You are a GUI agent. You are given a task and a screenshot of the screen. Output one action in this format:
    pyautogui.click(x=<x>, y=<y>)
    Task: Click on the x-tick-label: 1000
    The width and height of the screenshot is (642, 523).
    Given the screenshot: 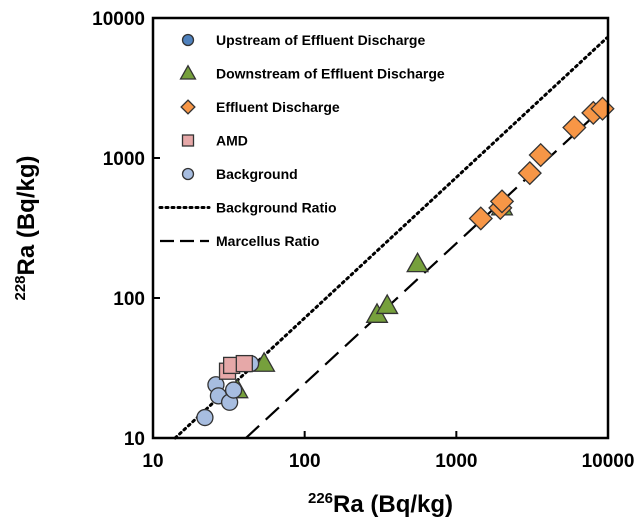 What is the action you would take?
    pyautogui.click(x=456, y=461)
    